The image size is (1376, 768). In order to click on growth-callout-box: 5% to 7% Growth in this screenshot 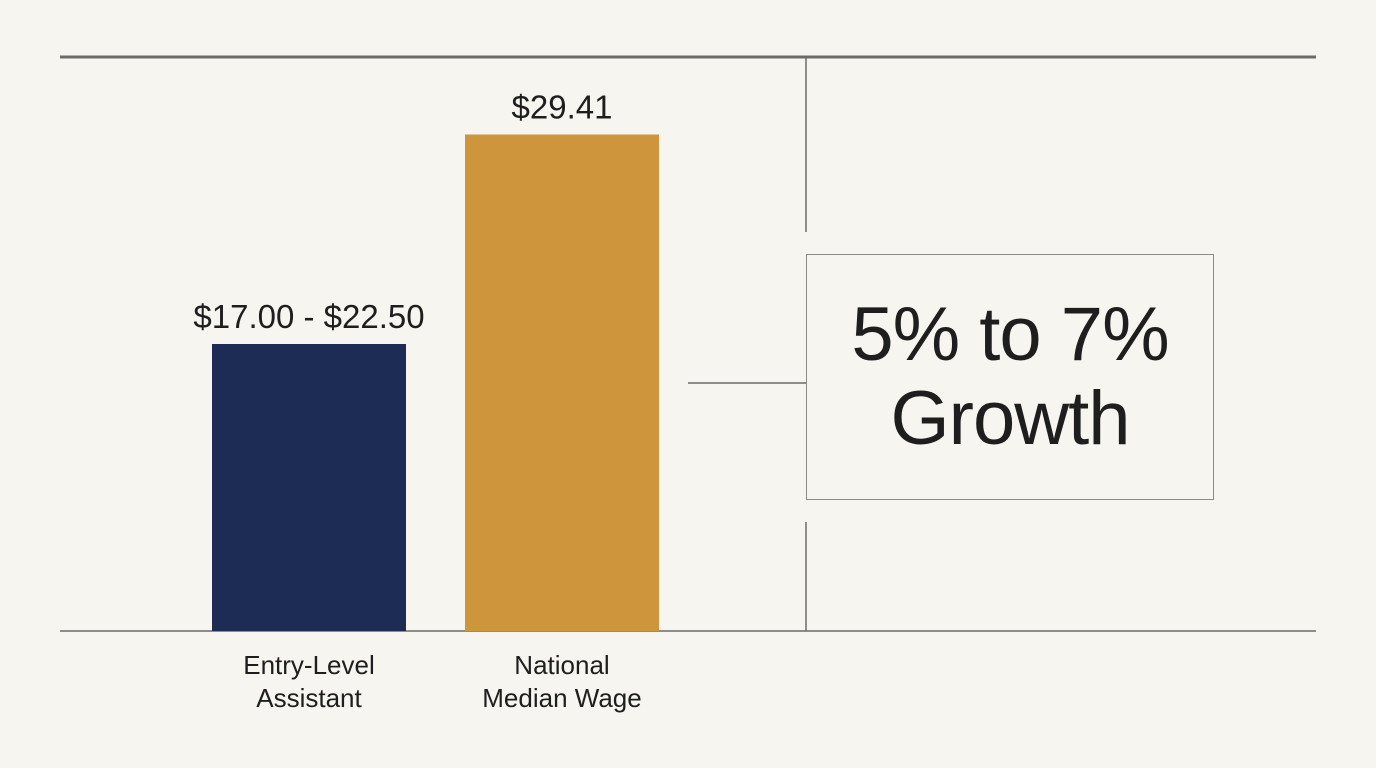, I will do `click(1010, 377)`.